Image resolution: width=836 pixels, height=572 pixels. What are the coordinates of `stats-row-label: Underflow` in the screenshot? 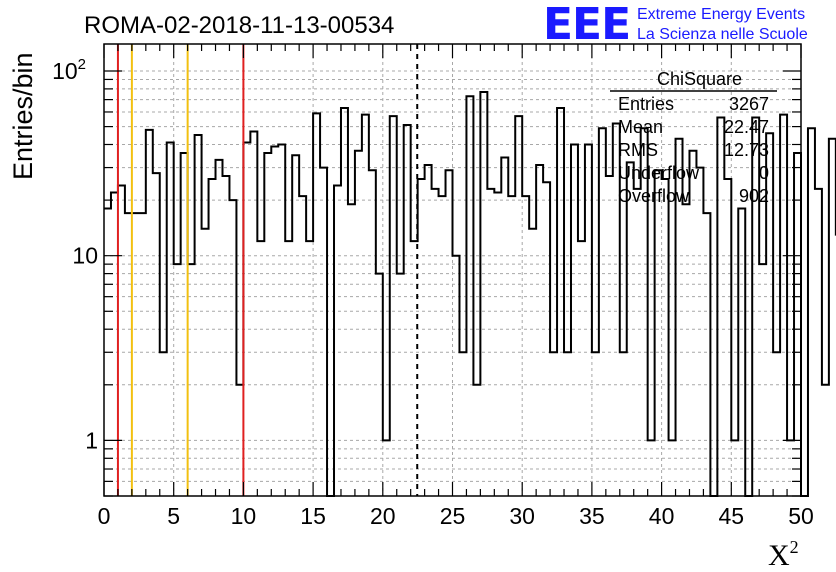 It's located at (659, 173).